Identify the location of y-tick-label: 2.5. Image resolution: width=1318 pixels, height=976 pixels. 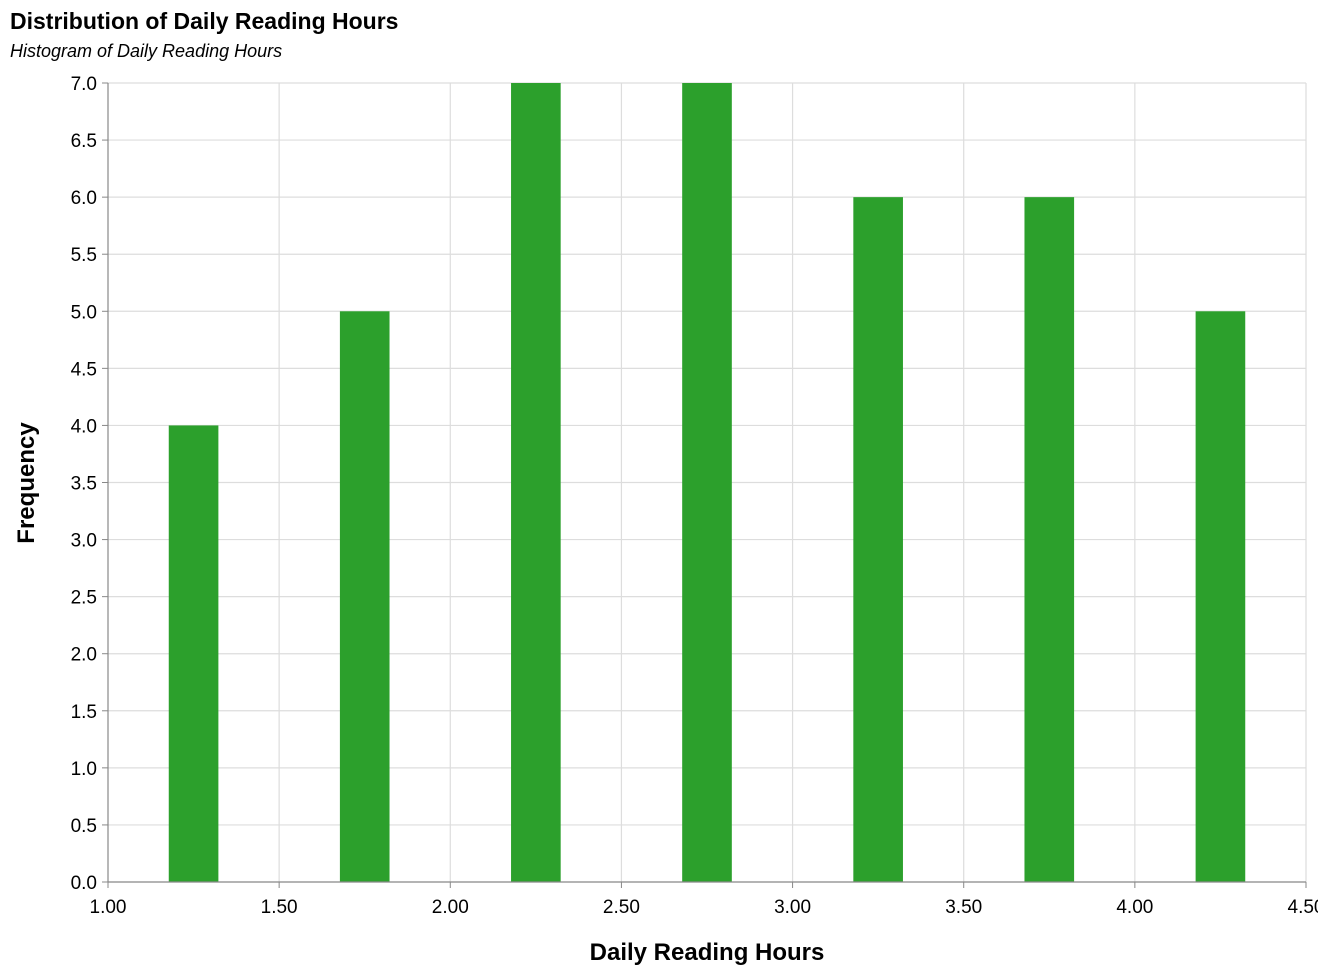
(84, 598).